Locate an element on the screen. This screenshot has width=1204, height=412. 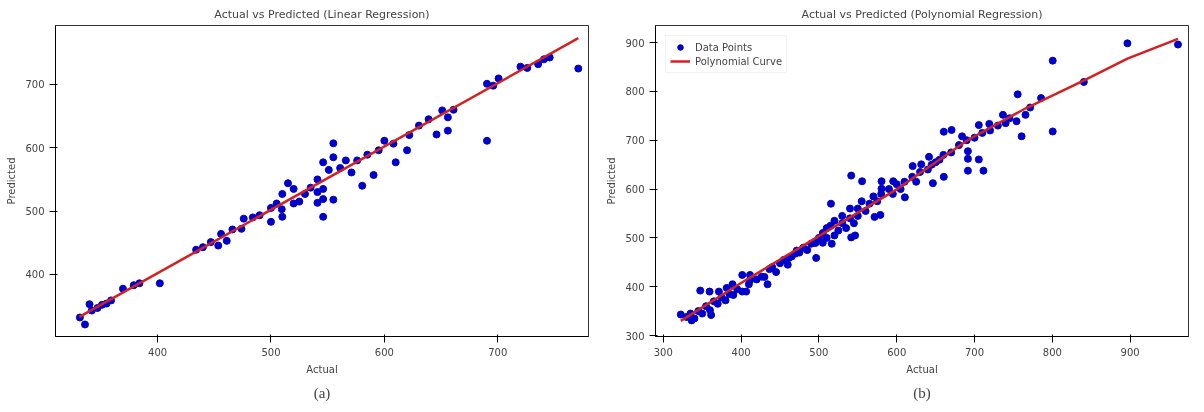
chart-title: Actual vs Predicted (Polynomial Regression) is located at coordinates (922, 14).